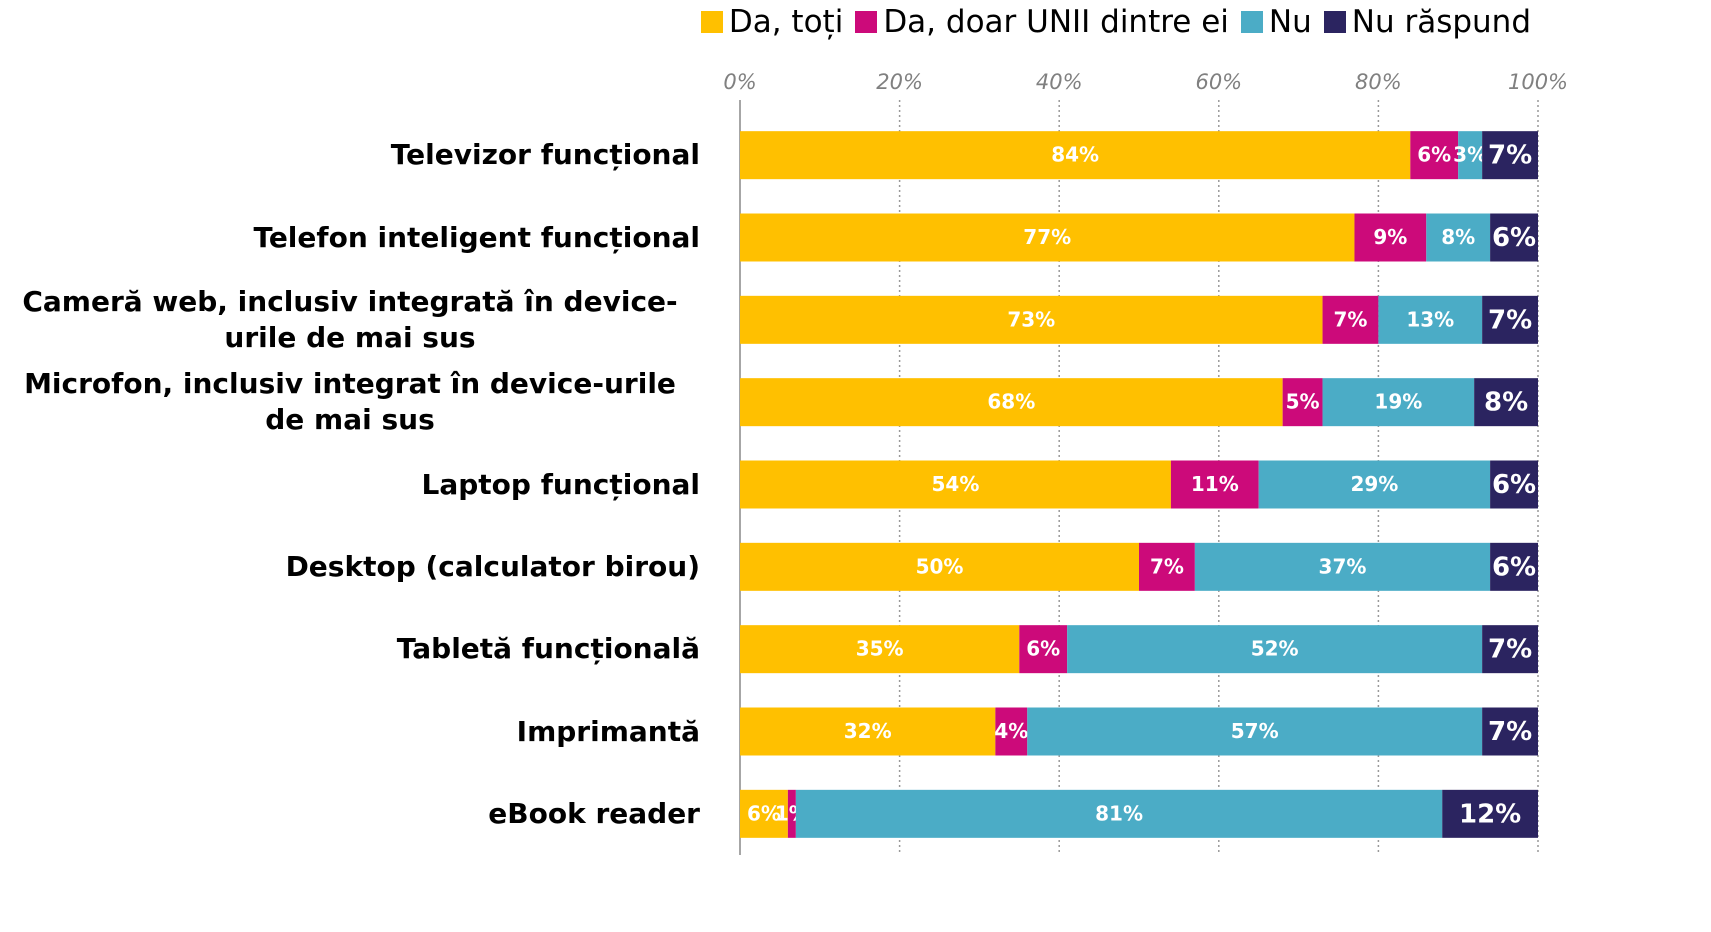  I want to click on category-label: Tabletă funcțională, so click(350, 649).